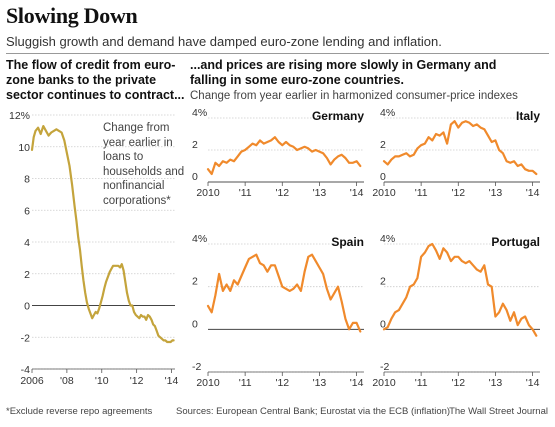  I want to click on germany-x-tick-label: '13, so click(320, 193).